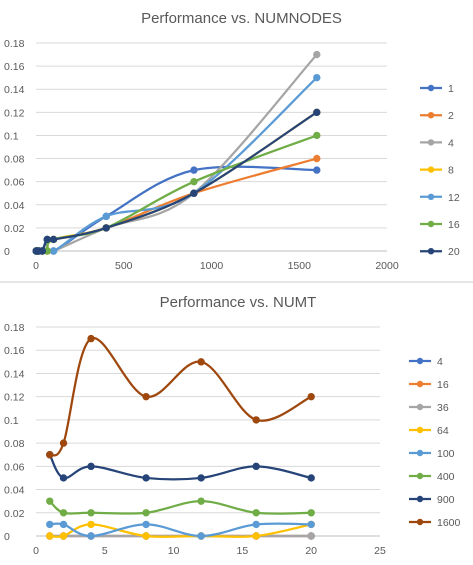 The image size is (473, 565). Describe the element at coordinates (387, 266) in the screenshot. I see `chart-1-x-tick-label: 2000` at that location.